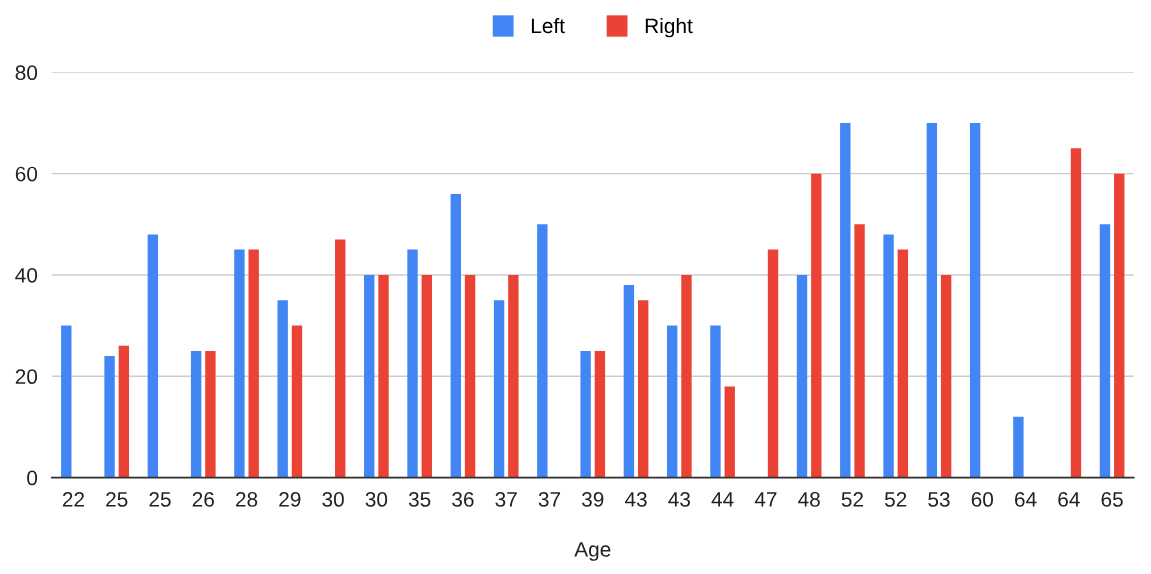  What do you see at coordinates (722, 499) in the screenshot?
I see `x-tick-label: 44` at bounding box center [722, 499].